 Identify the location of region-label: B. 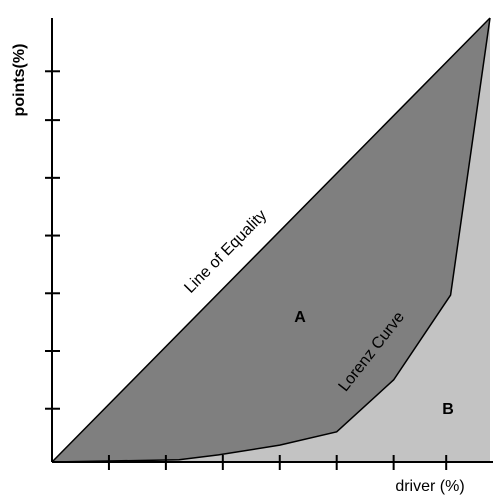
(448, 409).